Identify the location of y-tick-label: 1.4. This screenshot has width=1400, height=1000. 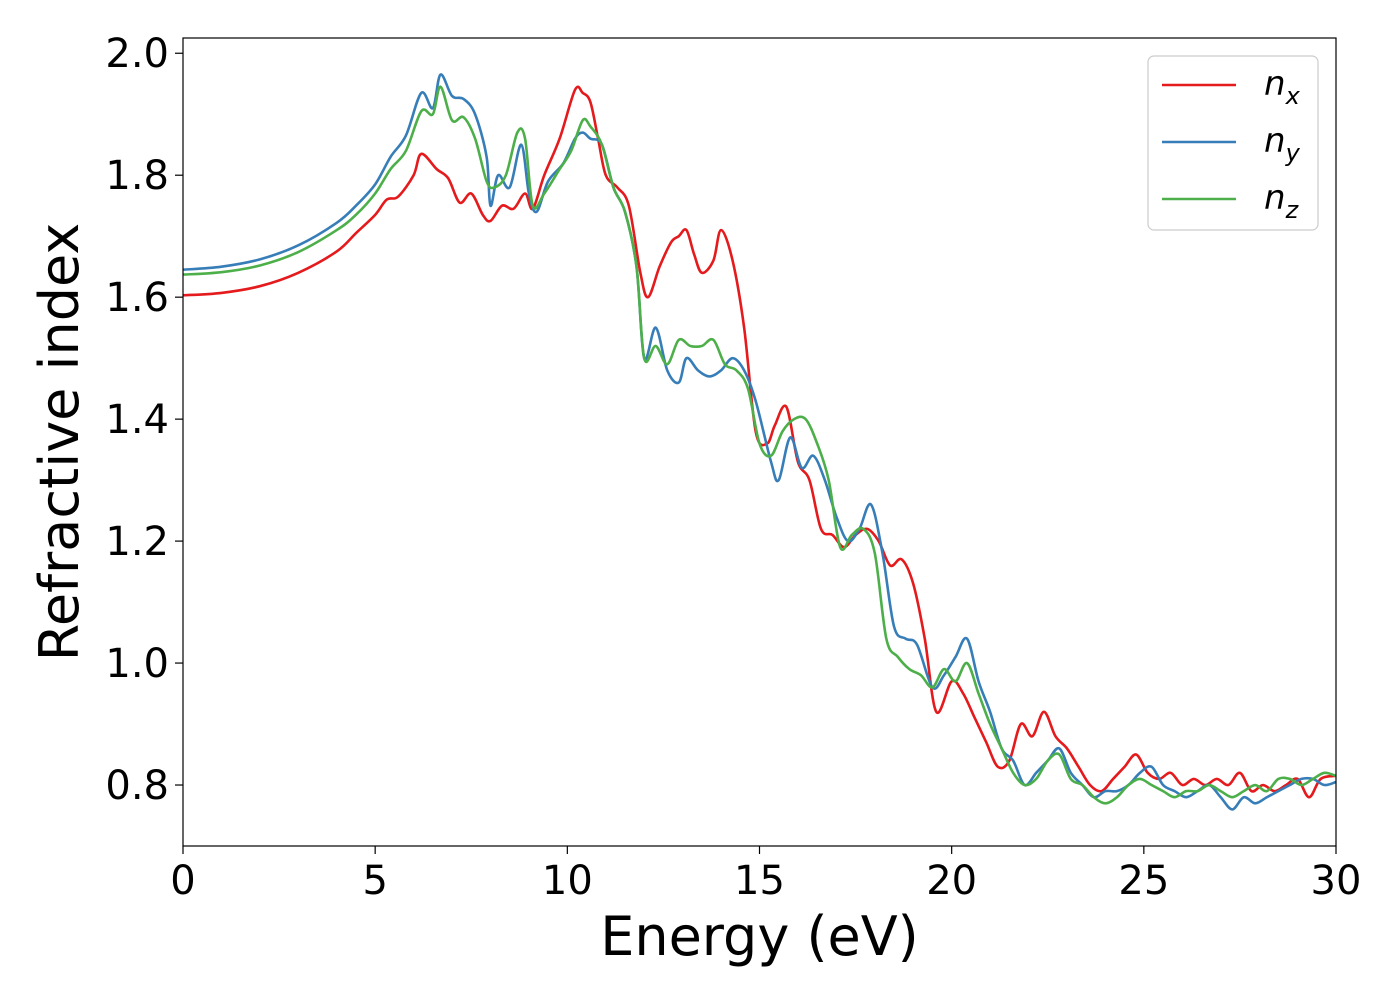
(137, 420).